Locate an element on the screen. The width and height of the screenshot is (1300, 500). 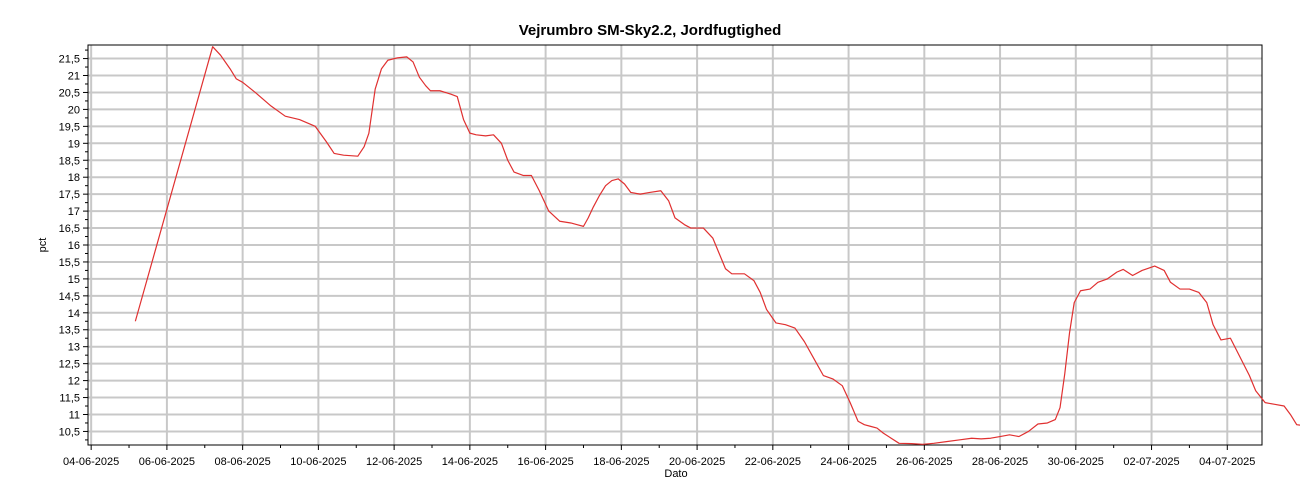
y-tick-label: 18,5 is located at coordinates (69, 161).